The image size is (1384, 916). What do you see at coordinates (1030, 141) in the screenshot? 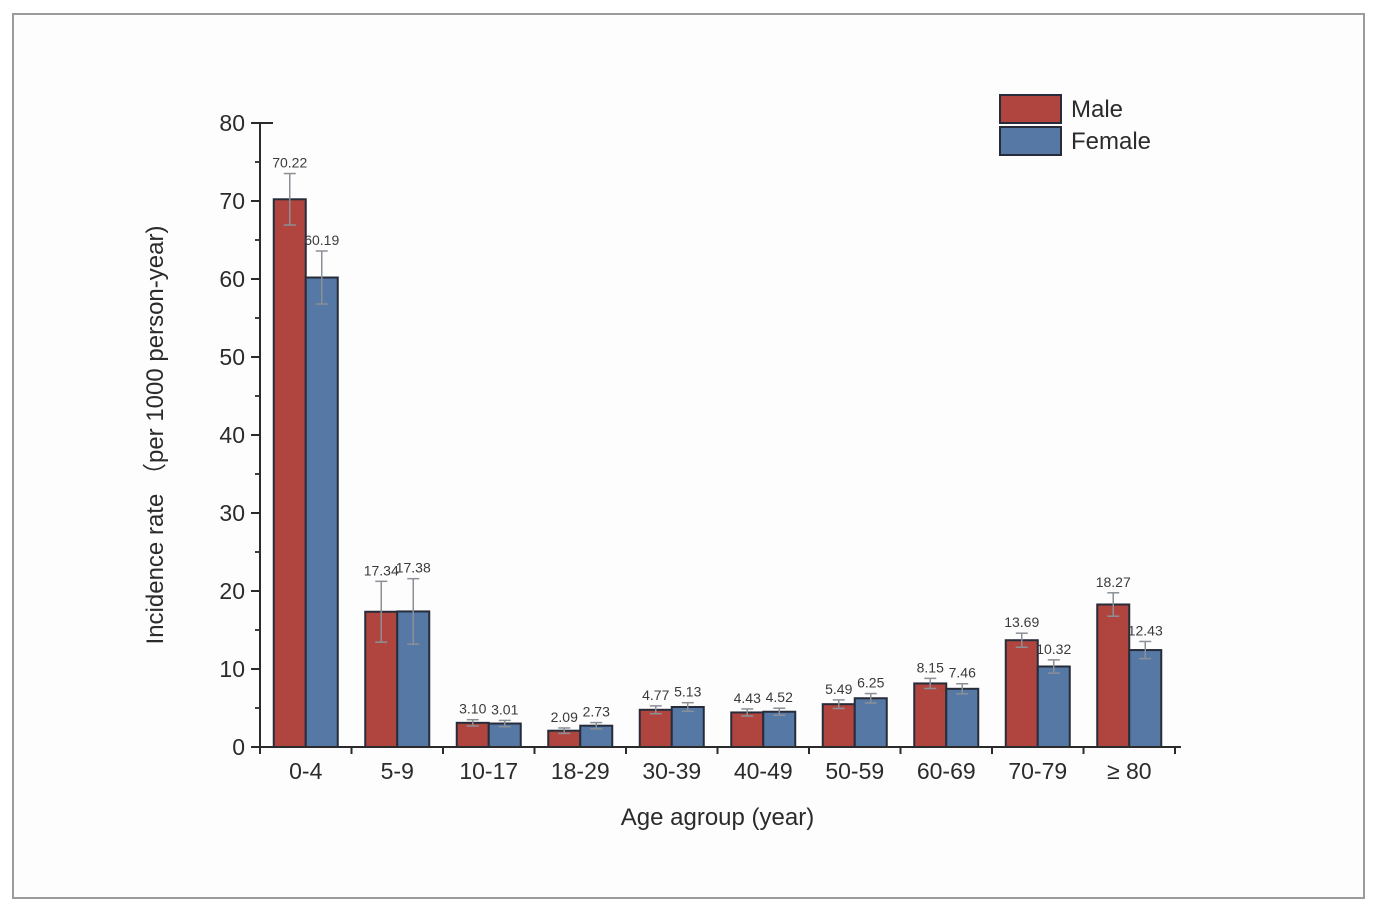
I see `legend-swatch-female` at bounding box center [1030, 141].